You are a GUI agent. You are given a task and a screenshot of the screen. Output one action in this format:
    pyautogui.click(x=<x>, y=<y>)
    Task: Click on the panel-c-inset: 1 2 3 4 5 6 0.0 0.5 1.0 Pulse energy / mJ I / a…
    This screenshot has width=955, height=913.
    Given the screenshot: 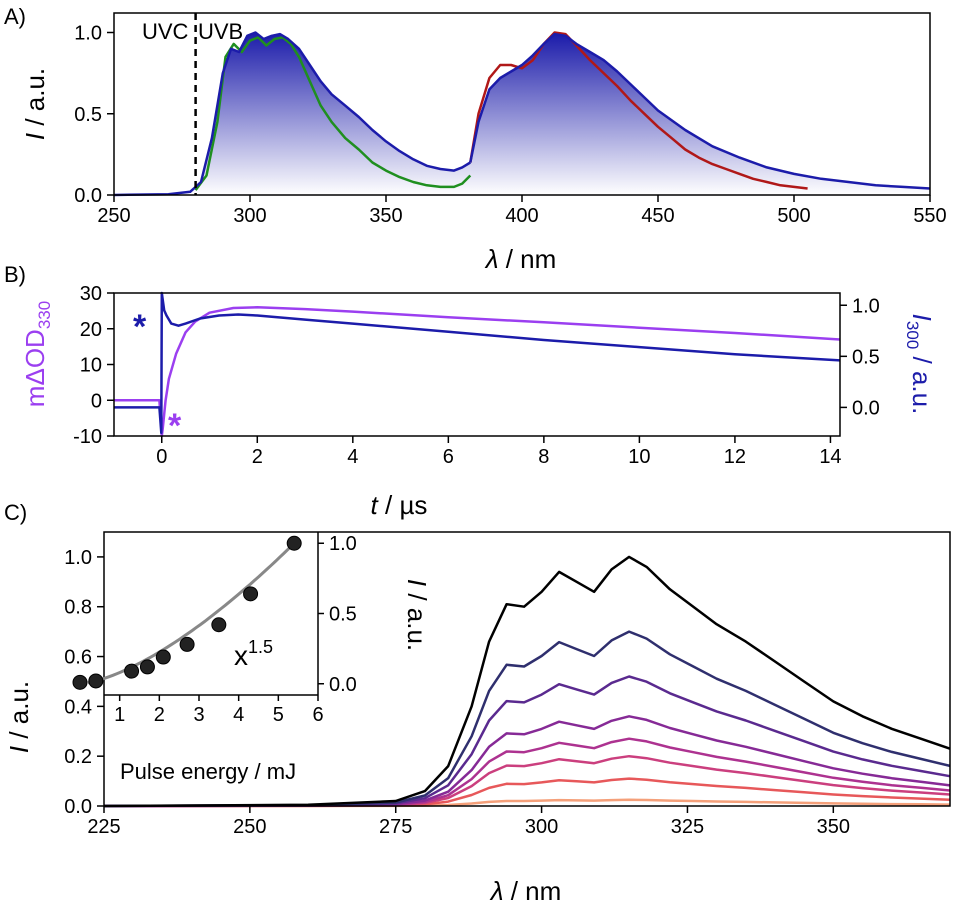 What is the action you would take?
    pyautogui.click(x=252, y=658)
    